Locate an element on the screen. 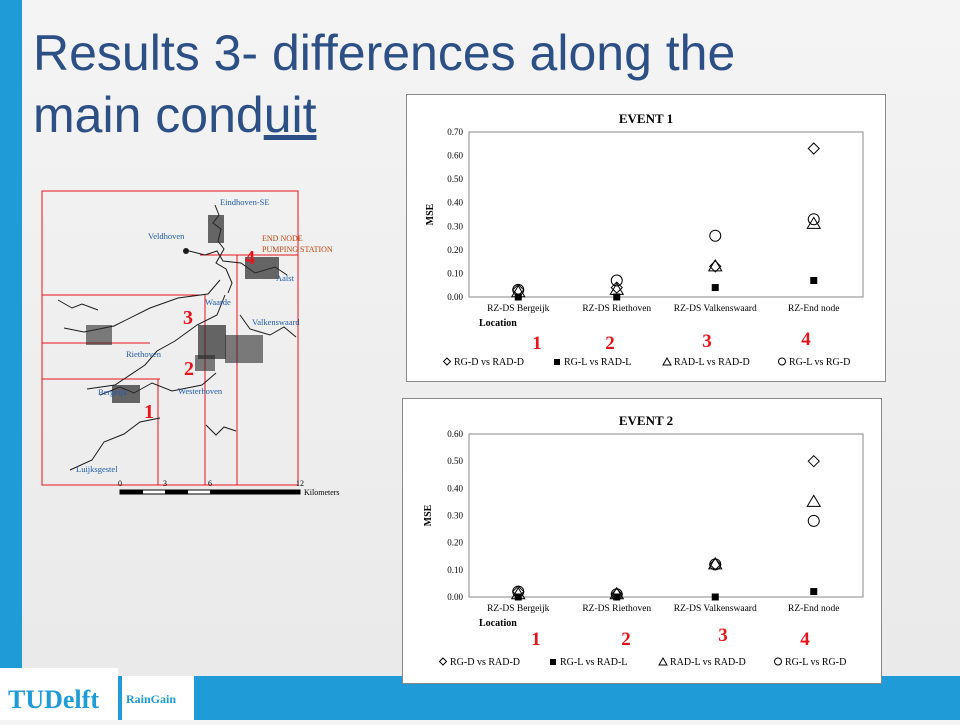 This screenshot has height=725, width=960. event-1-ytick-3: 0.30 is located at coordinates (455, 226).